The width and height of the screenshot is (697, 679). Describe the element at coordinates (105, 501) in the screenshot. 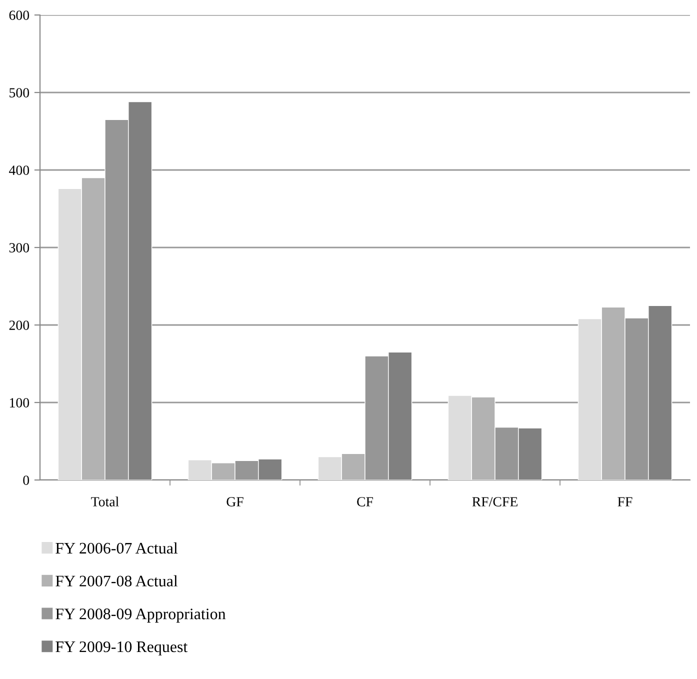

I see `x-tick-label: Total` at that location.